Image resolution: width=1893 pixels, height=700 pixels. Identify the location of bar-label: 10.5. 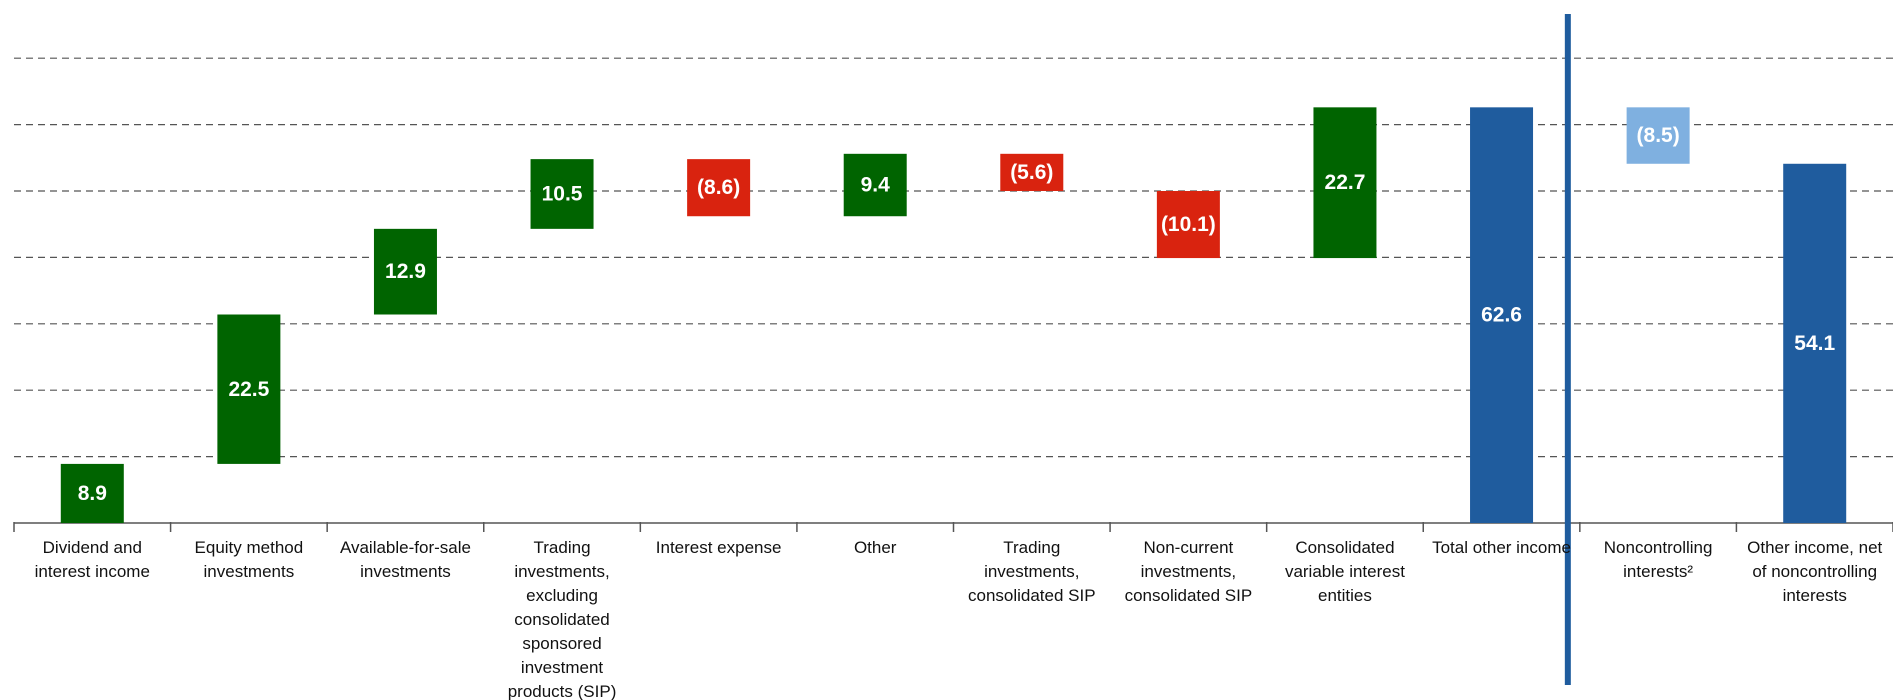
(562, 194).